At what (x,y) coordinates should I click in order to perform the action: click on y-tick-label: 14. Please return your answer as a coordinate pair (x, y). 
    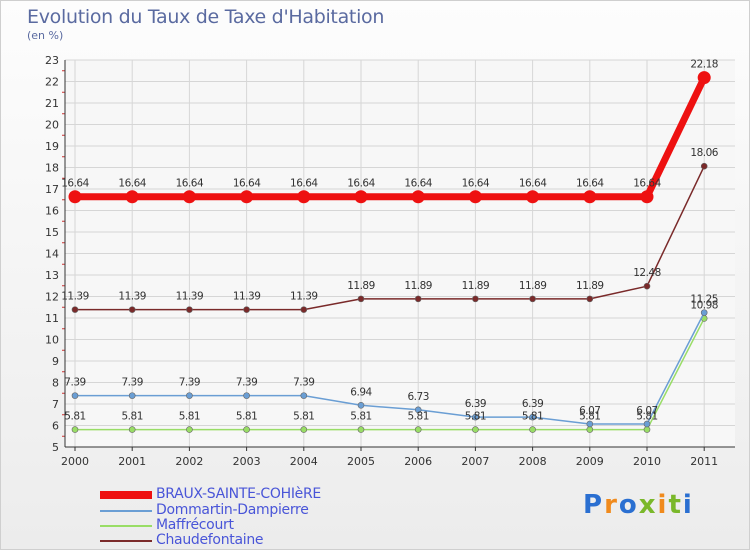
    Looking at the image, I should click on (52, 254).